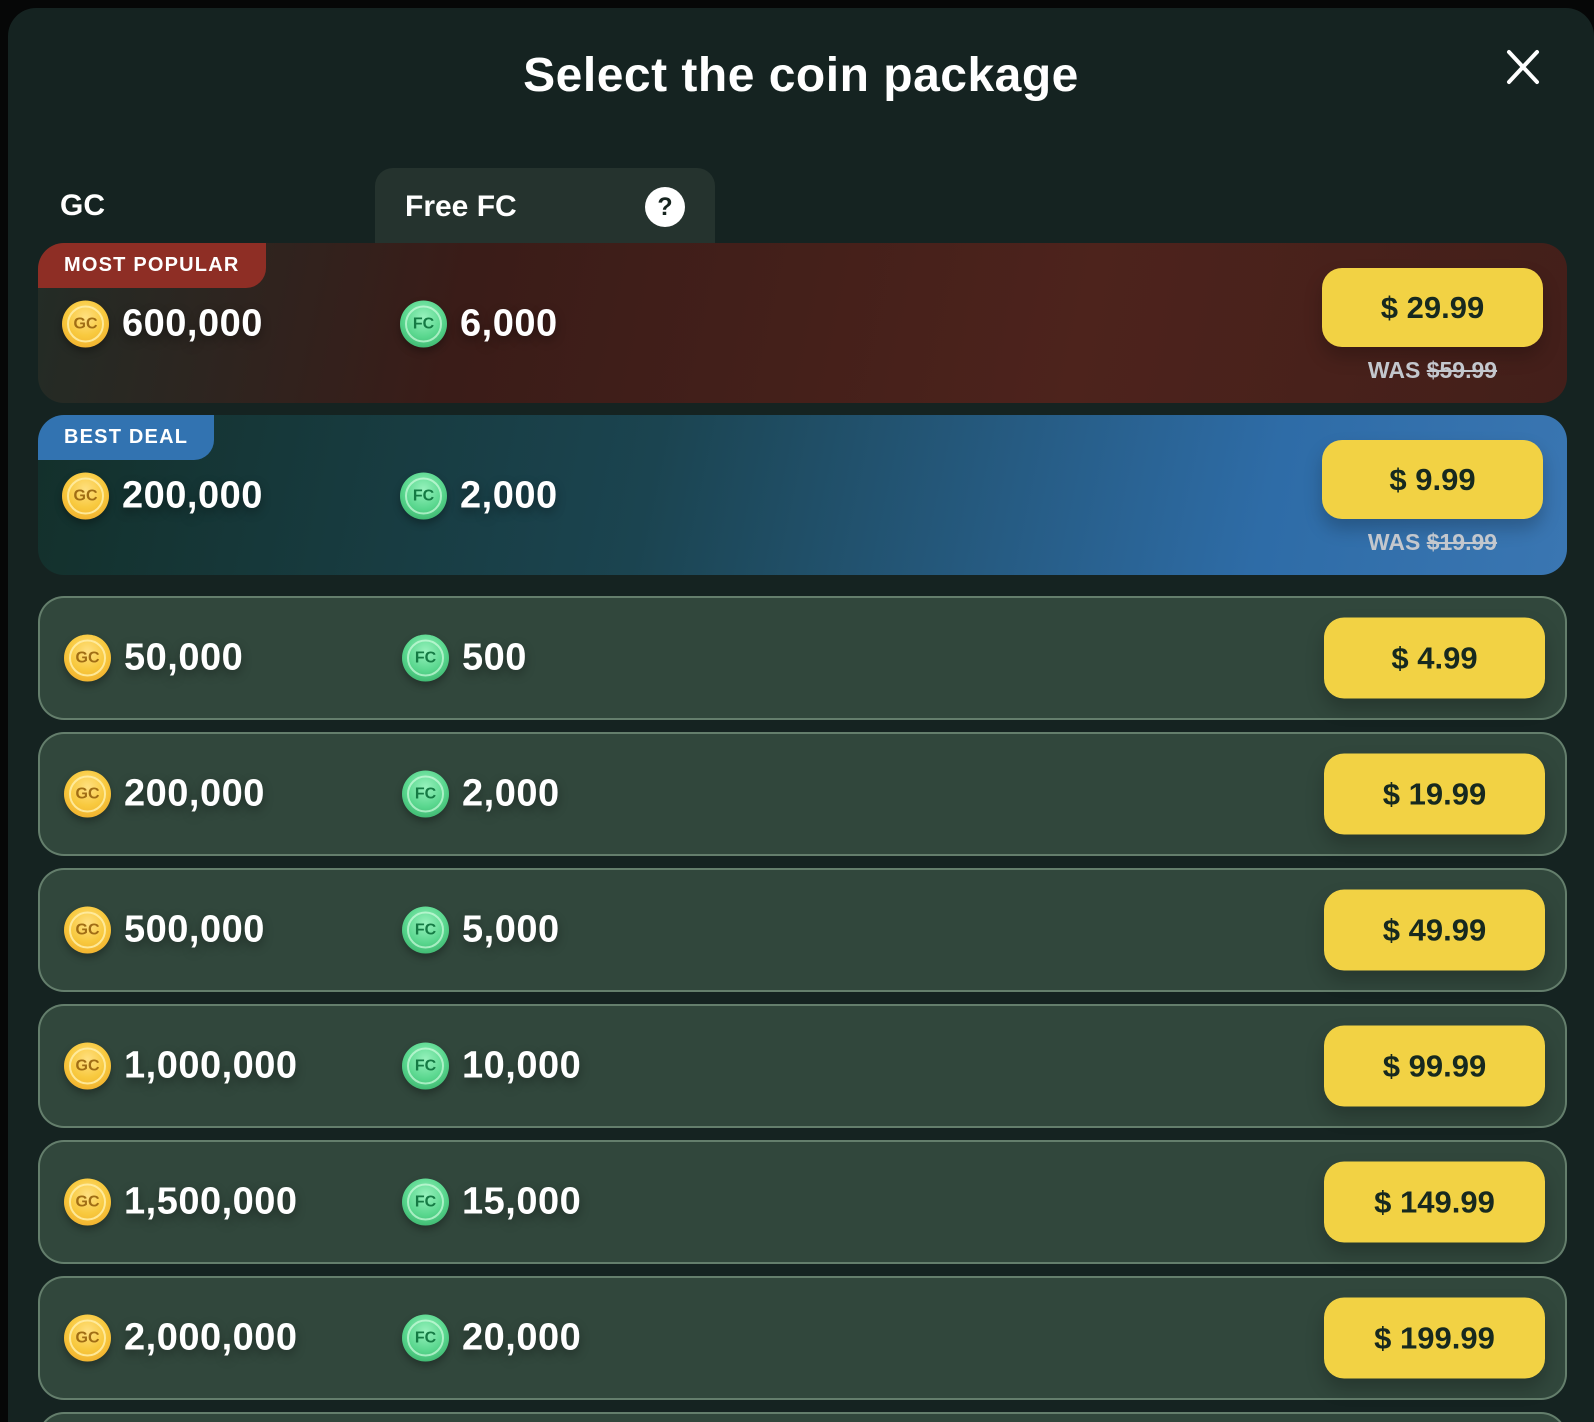  What do you see at coordinates (1432, 307) in the screenshot?
I see `price-button: $ 29.99` at bounding box center [1432, 307].